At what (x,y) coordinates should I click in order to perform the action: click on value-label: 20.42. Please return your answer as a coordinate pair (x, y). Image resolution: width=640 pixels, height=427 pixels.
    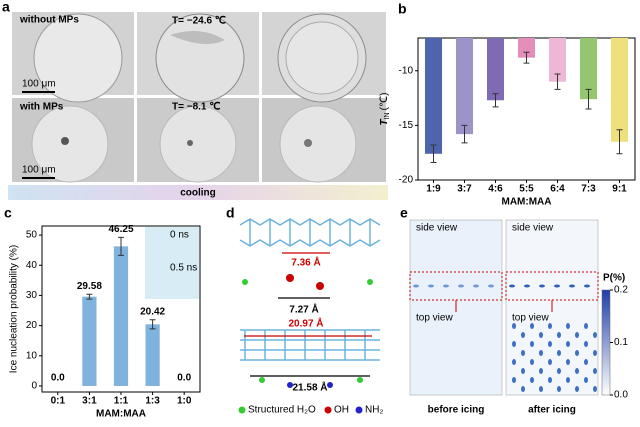
    Looking at the image, I should click on (152, 311).